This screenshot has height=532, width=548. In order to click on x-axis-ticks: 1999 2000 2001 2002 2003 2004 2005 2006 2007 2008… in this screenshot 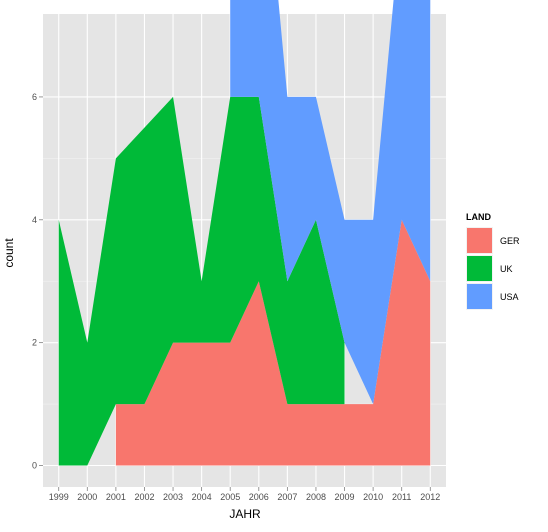, I will do `click(244, 494)`.